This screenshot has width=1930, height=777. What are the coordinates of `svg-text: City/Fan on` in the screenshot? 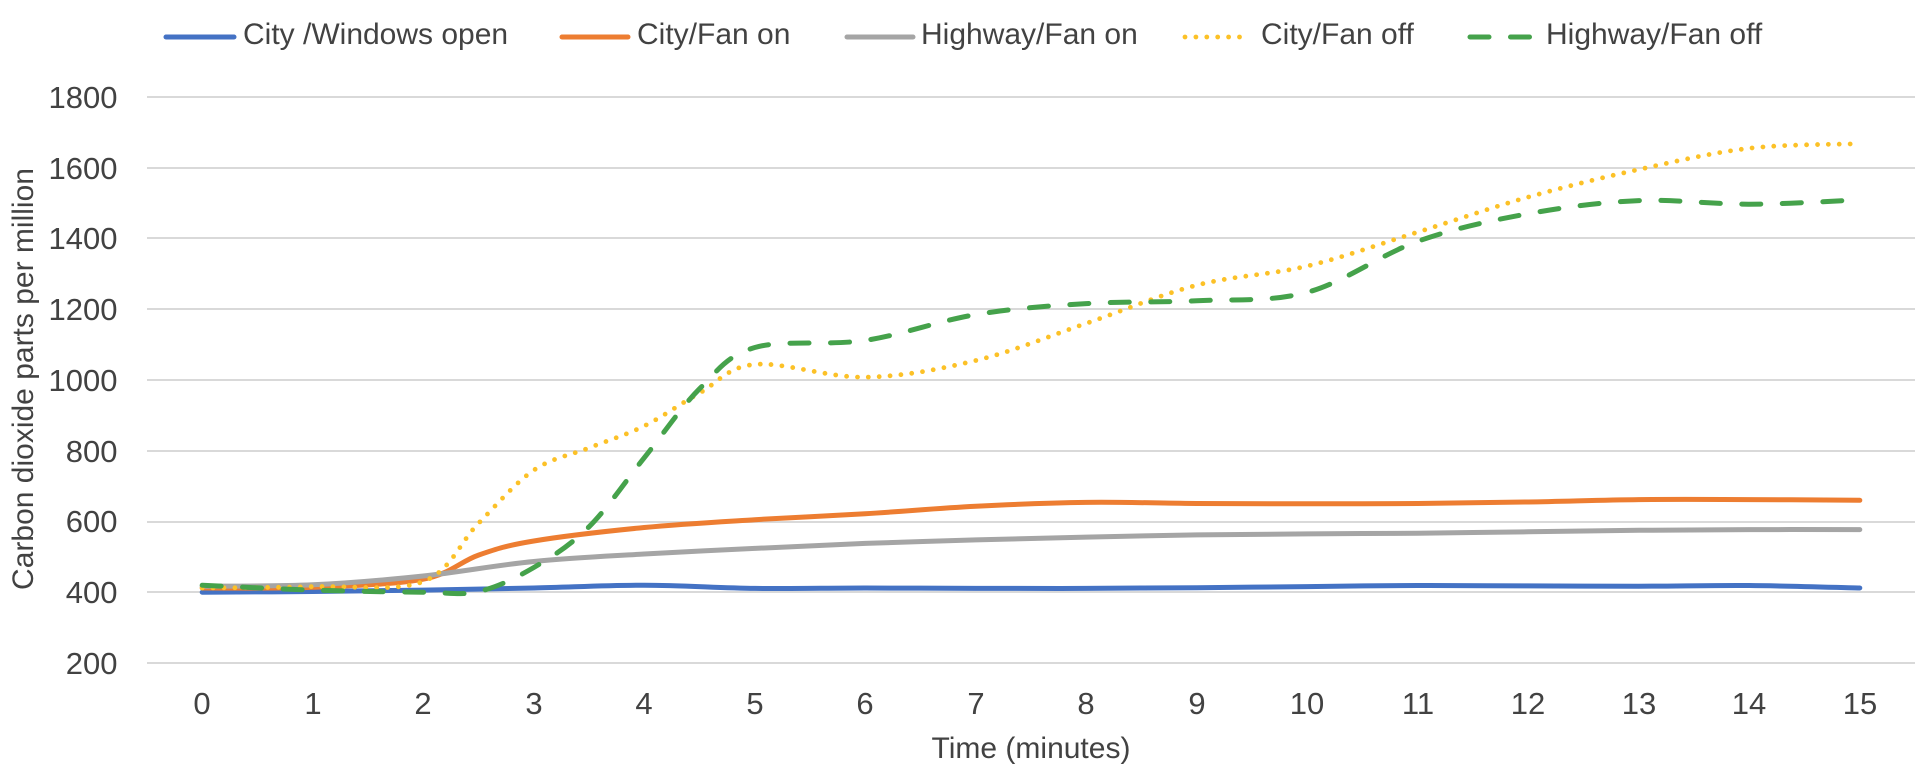 It's located at (713, 34).